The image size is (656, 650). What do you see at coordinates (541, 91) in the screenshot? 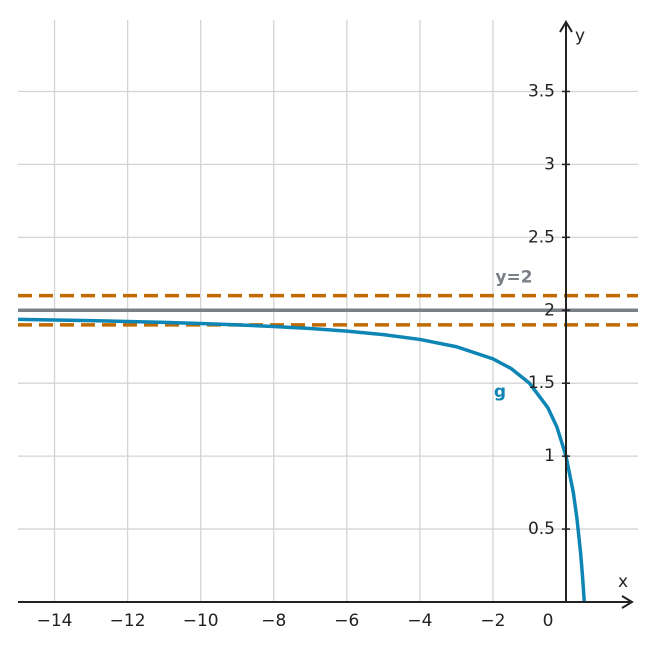
I see `y-tick-label: 3.5` at bounding box center [541, 91].